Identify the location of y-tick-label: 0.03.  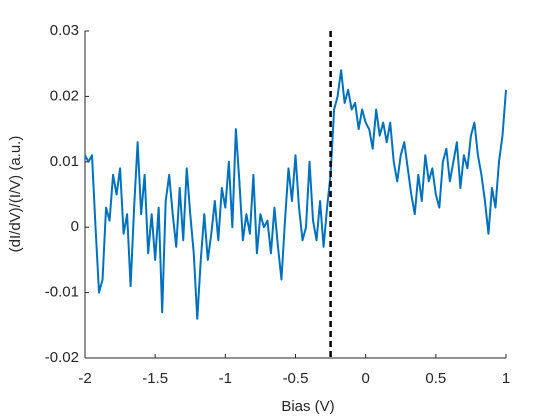
(64, 30).